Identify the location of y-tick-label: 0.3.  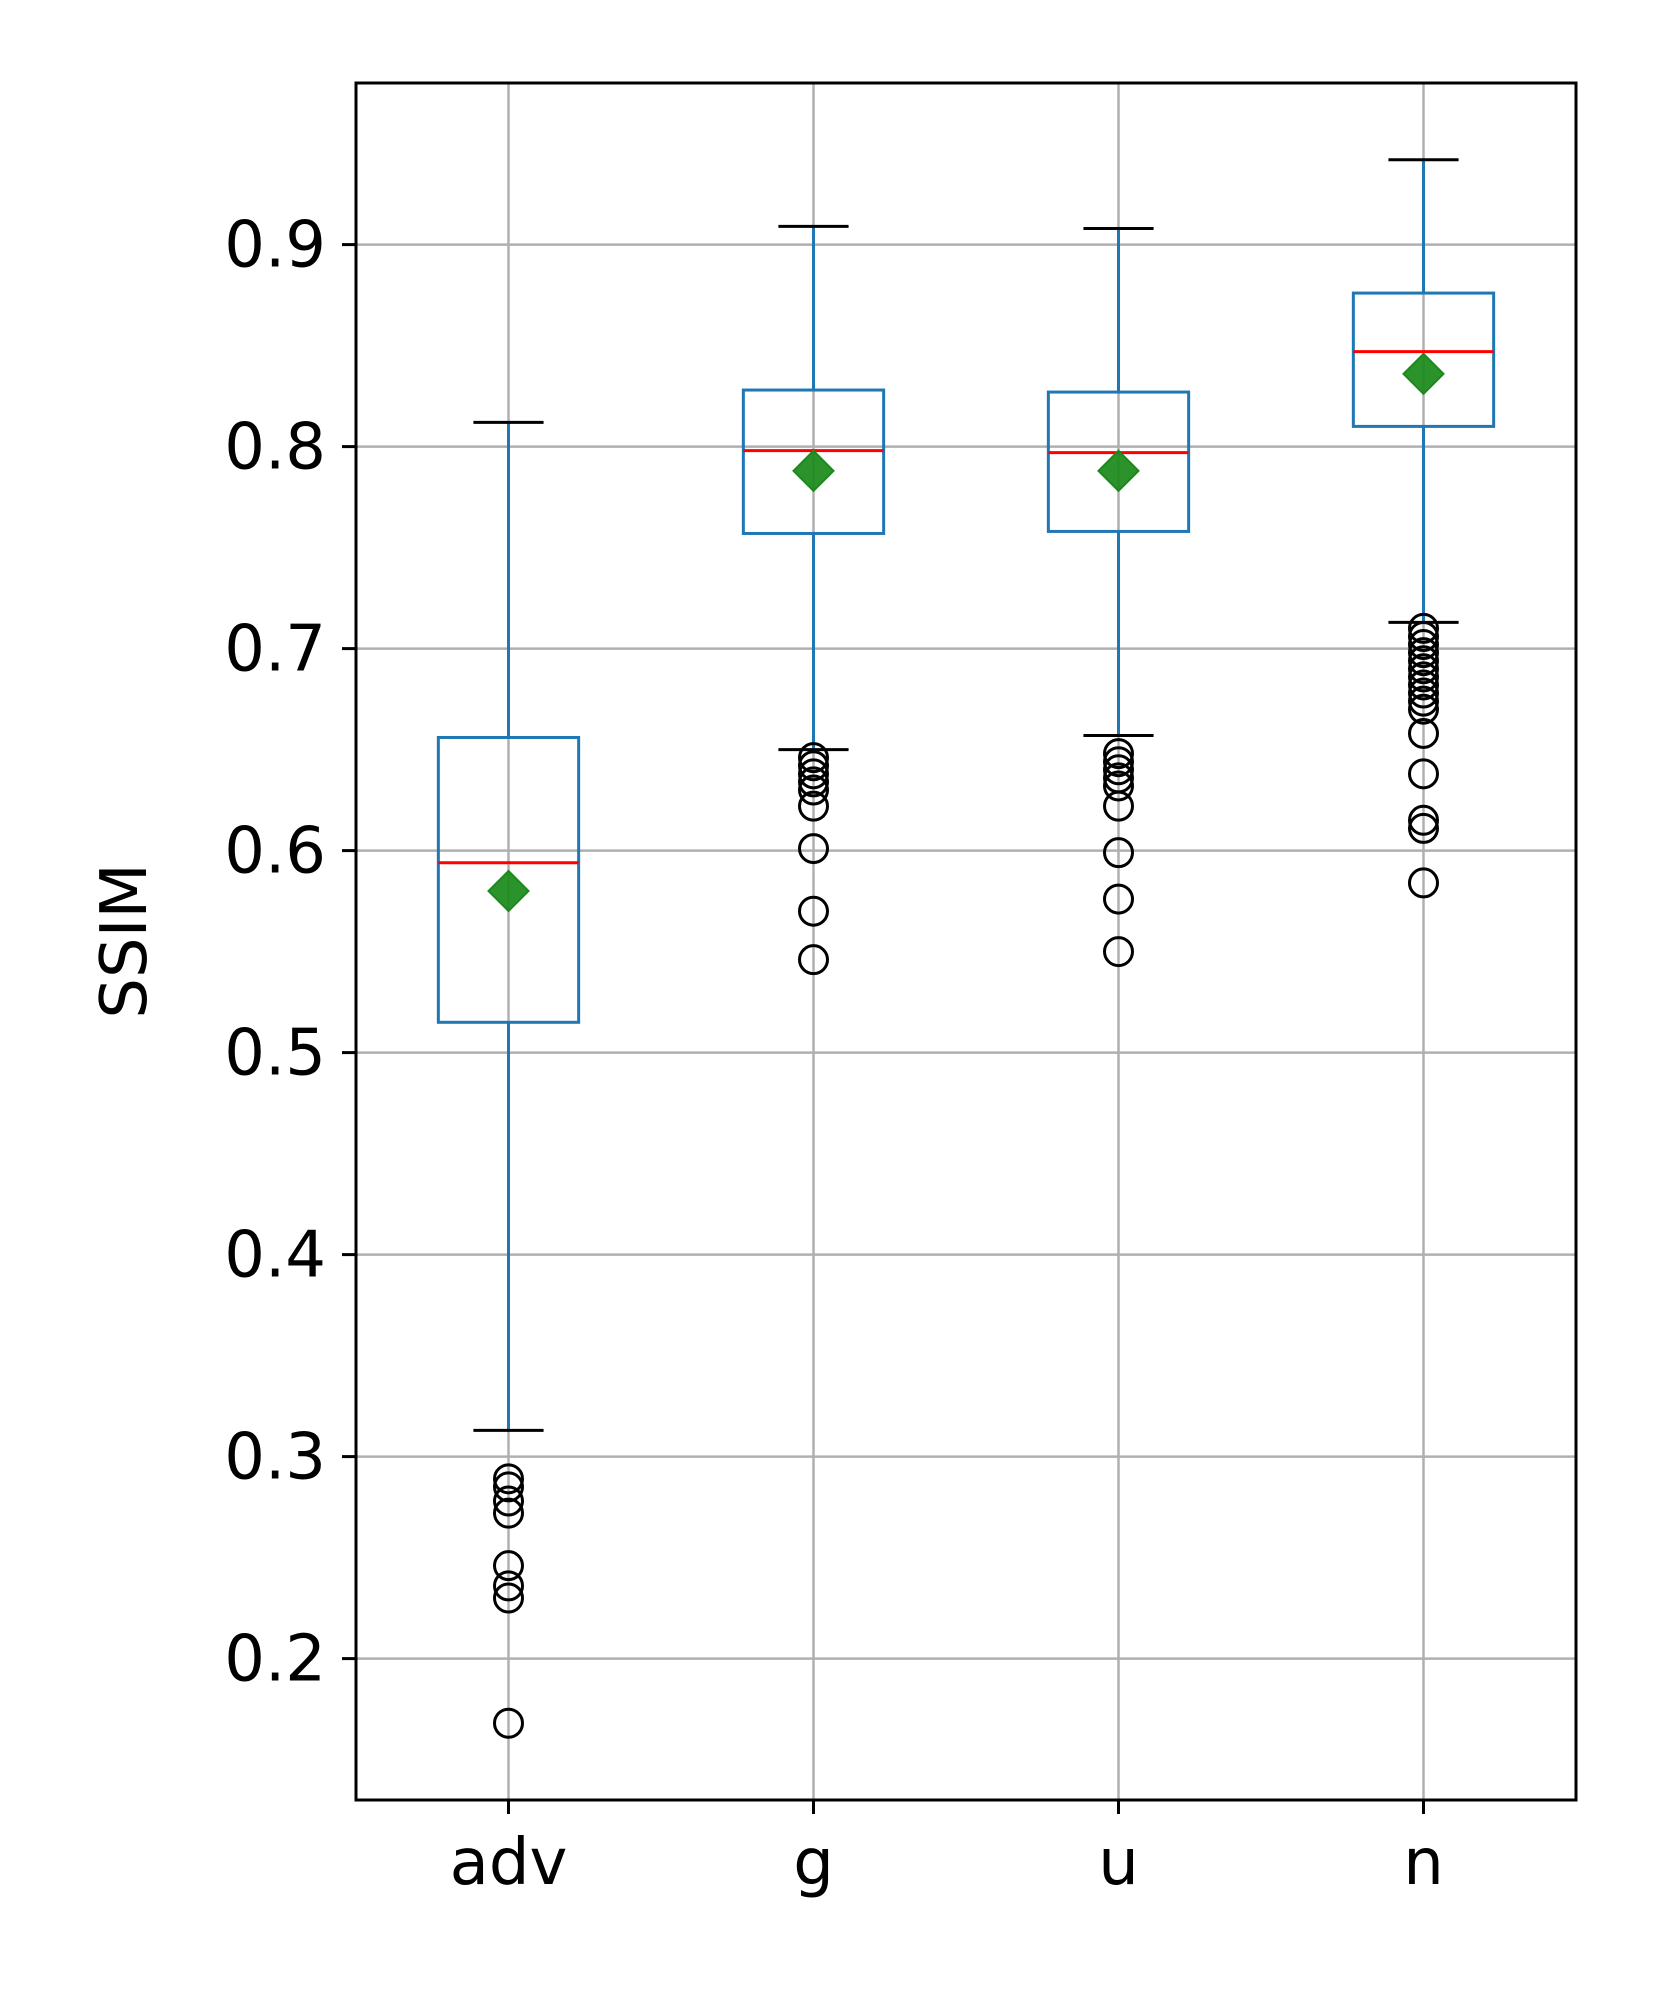
(275, 1458).